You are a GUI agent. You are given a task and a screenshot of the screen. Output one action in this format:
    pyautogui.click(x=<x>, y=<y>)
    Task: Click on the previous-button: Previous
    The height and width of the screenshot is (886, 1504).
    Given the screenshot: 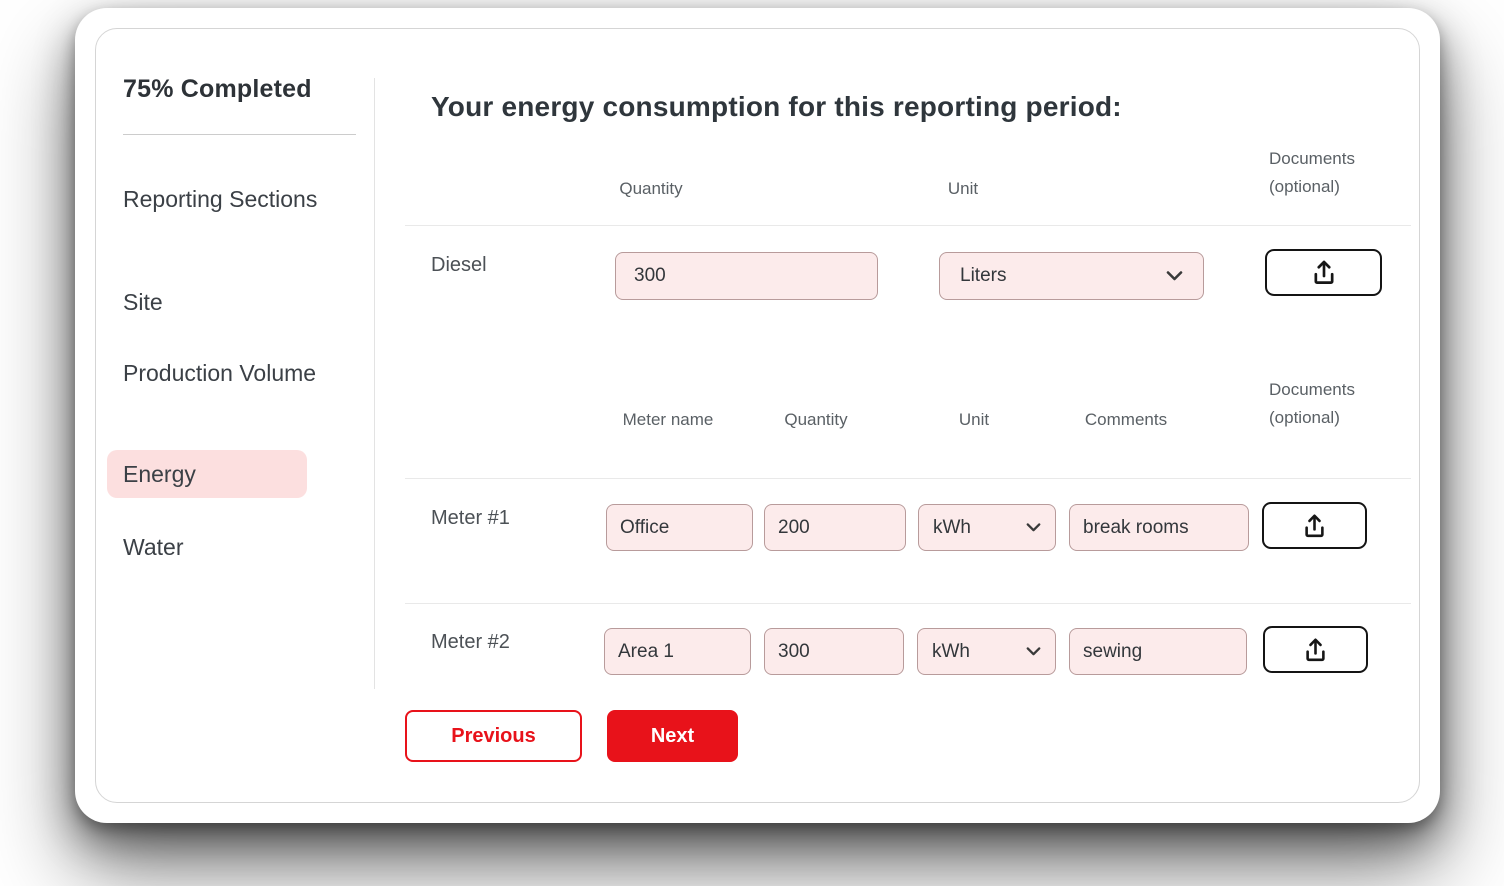 What is the action you would take?
    pyautogui.click(x=493, y=736)
    